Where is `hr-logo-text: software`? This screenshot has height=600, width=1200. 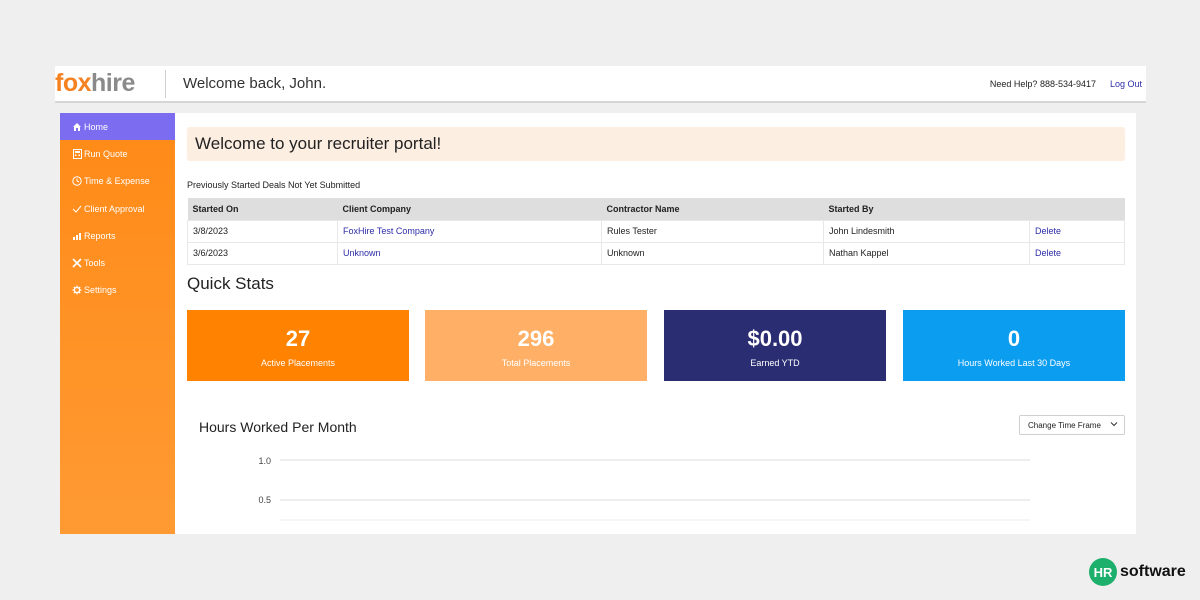 hr-logo-text: software is located at coordinates (1153, 571).